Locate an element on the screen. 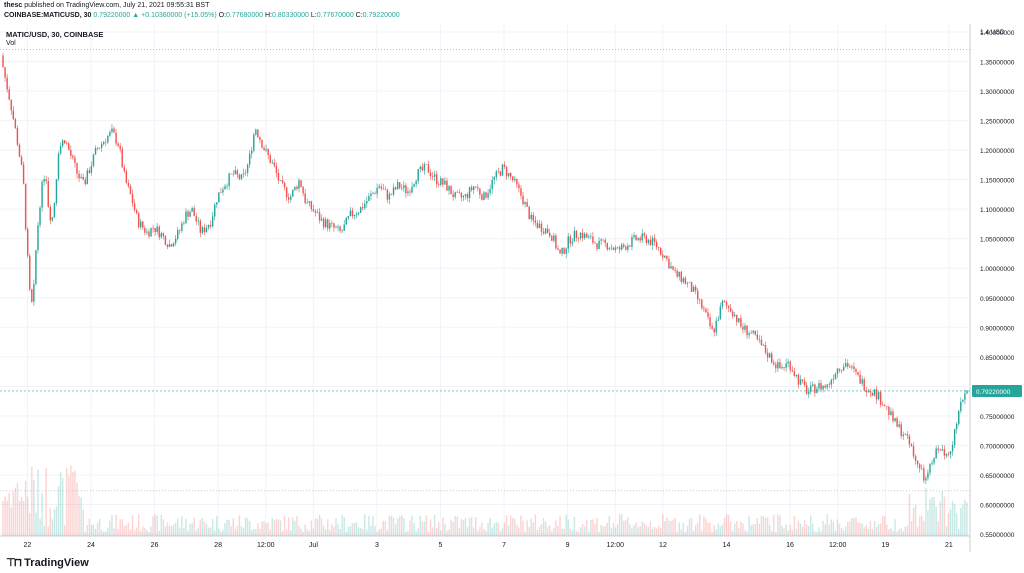 The height and width of the screenshot is (573, 1024). x-tick-label: 24 is located at coordinates (91, 545).